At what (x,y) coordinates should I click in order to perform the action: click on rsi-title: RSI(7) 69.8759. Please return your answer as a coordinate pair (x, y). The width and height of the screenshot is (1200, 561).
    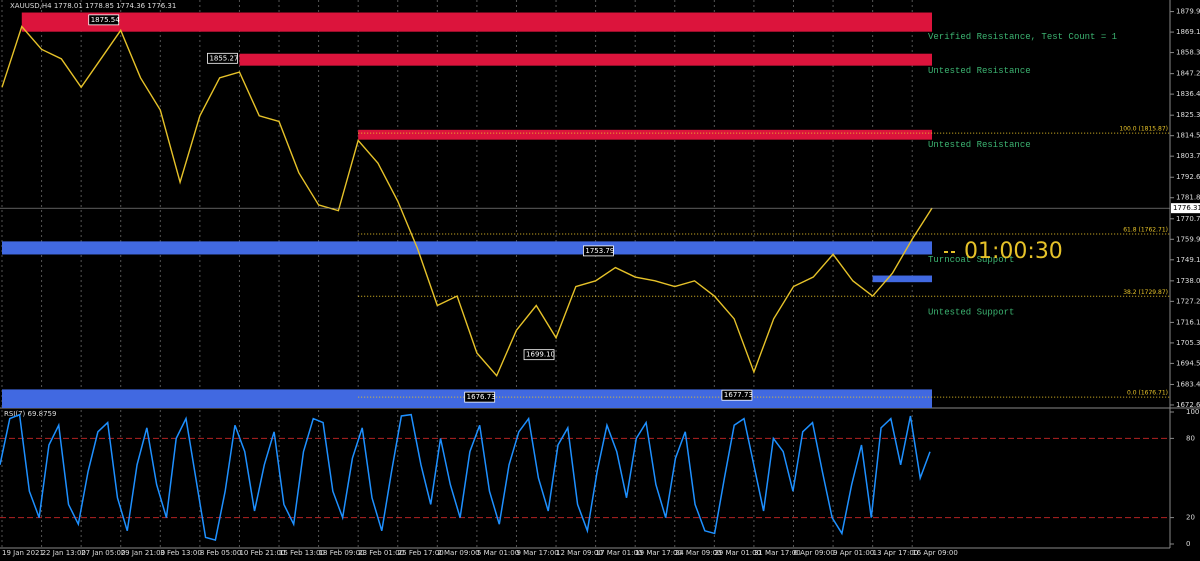
    Looking at the image, I should click on (30, 414).